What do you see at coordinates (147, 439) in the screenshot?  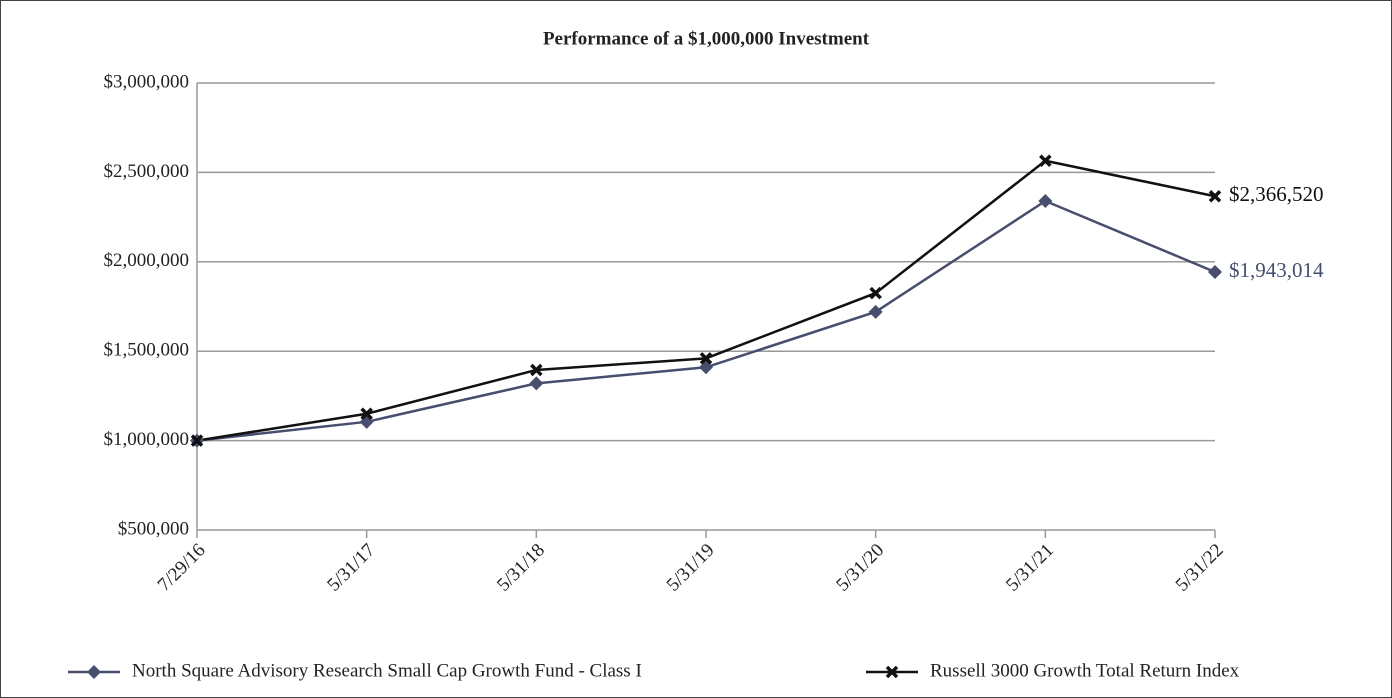 I see `y-tick-label: $1,000,000` at bounding box center [147, 439].